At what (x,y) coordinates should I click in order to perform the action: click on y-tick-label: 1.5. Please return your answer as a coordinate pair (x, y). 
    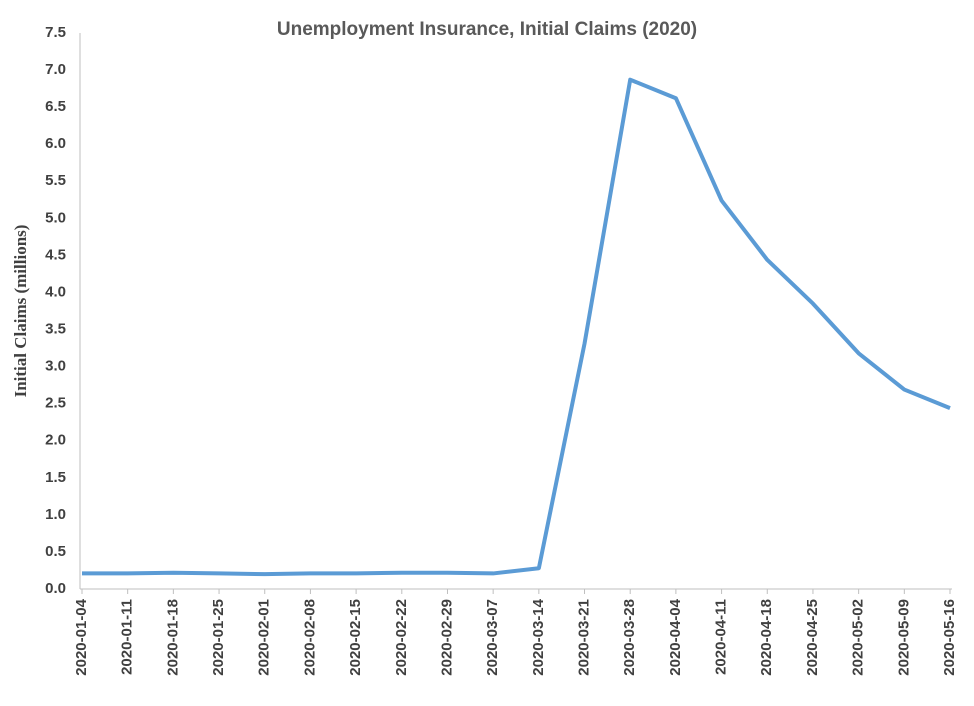
    Looking at the image, I should click on (55, 477).